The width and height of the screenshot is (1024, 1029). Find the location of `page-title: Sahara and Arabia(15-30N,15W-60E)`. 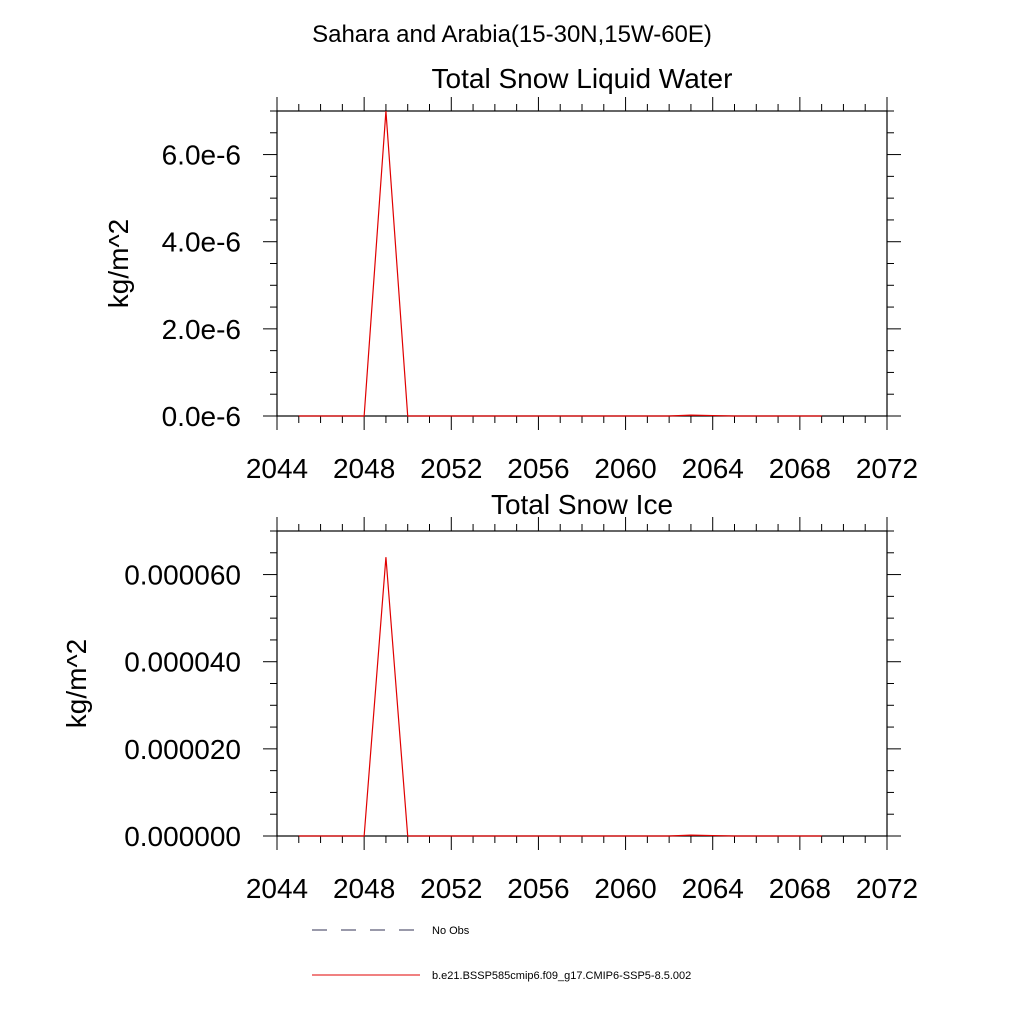

page-title: Sahara and Arabia(15-30N,15W-60E) is located at coordinates (512, 34).